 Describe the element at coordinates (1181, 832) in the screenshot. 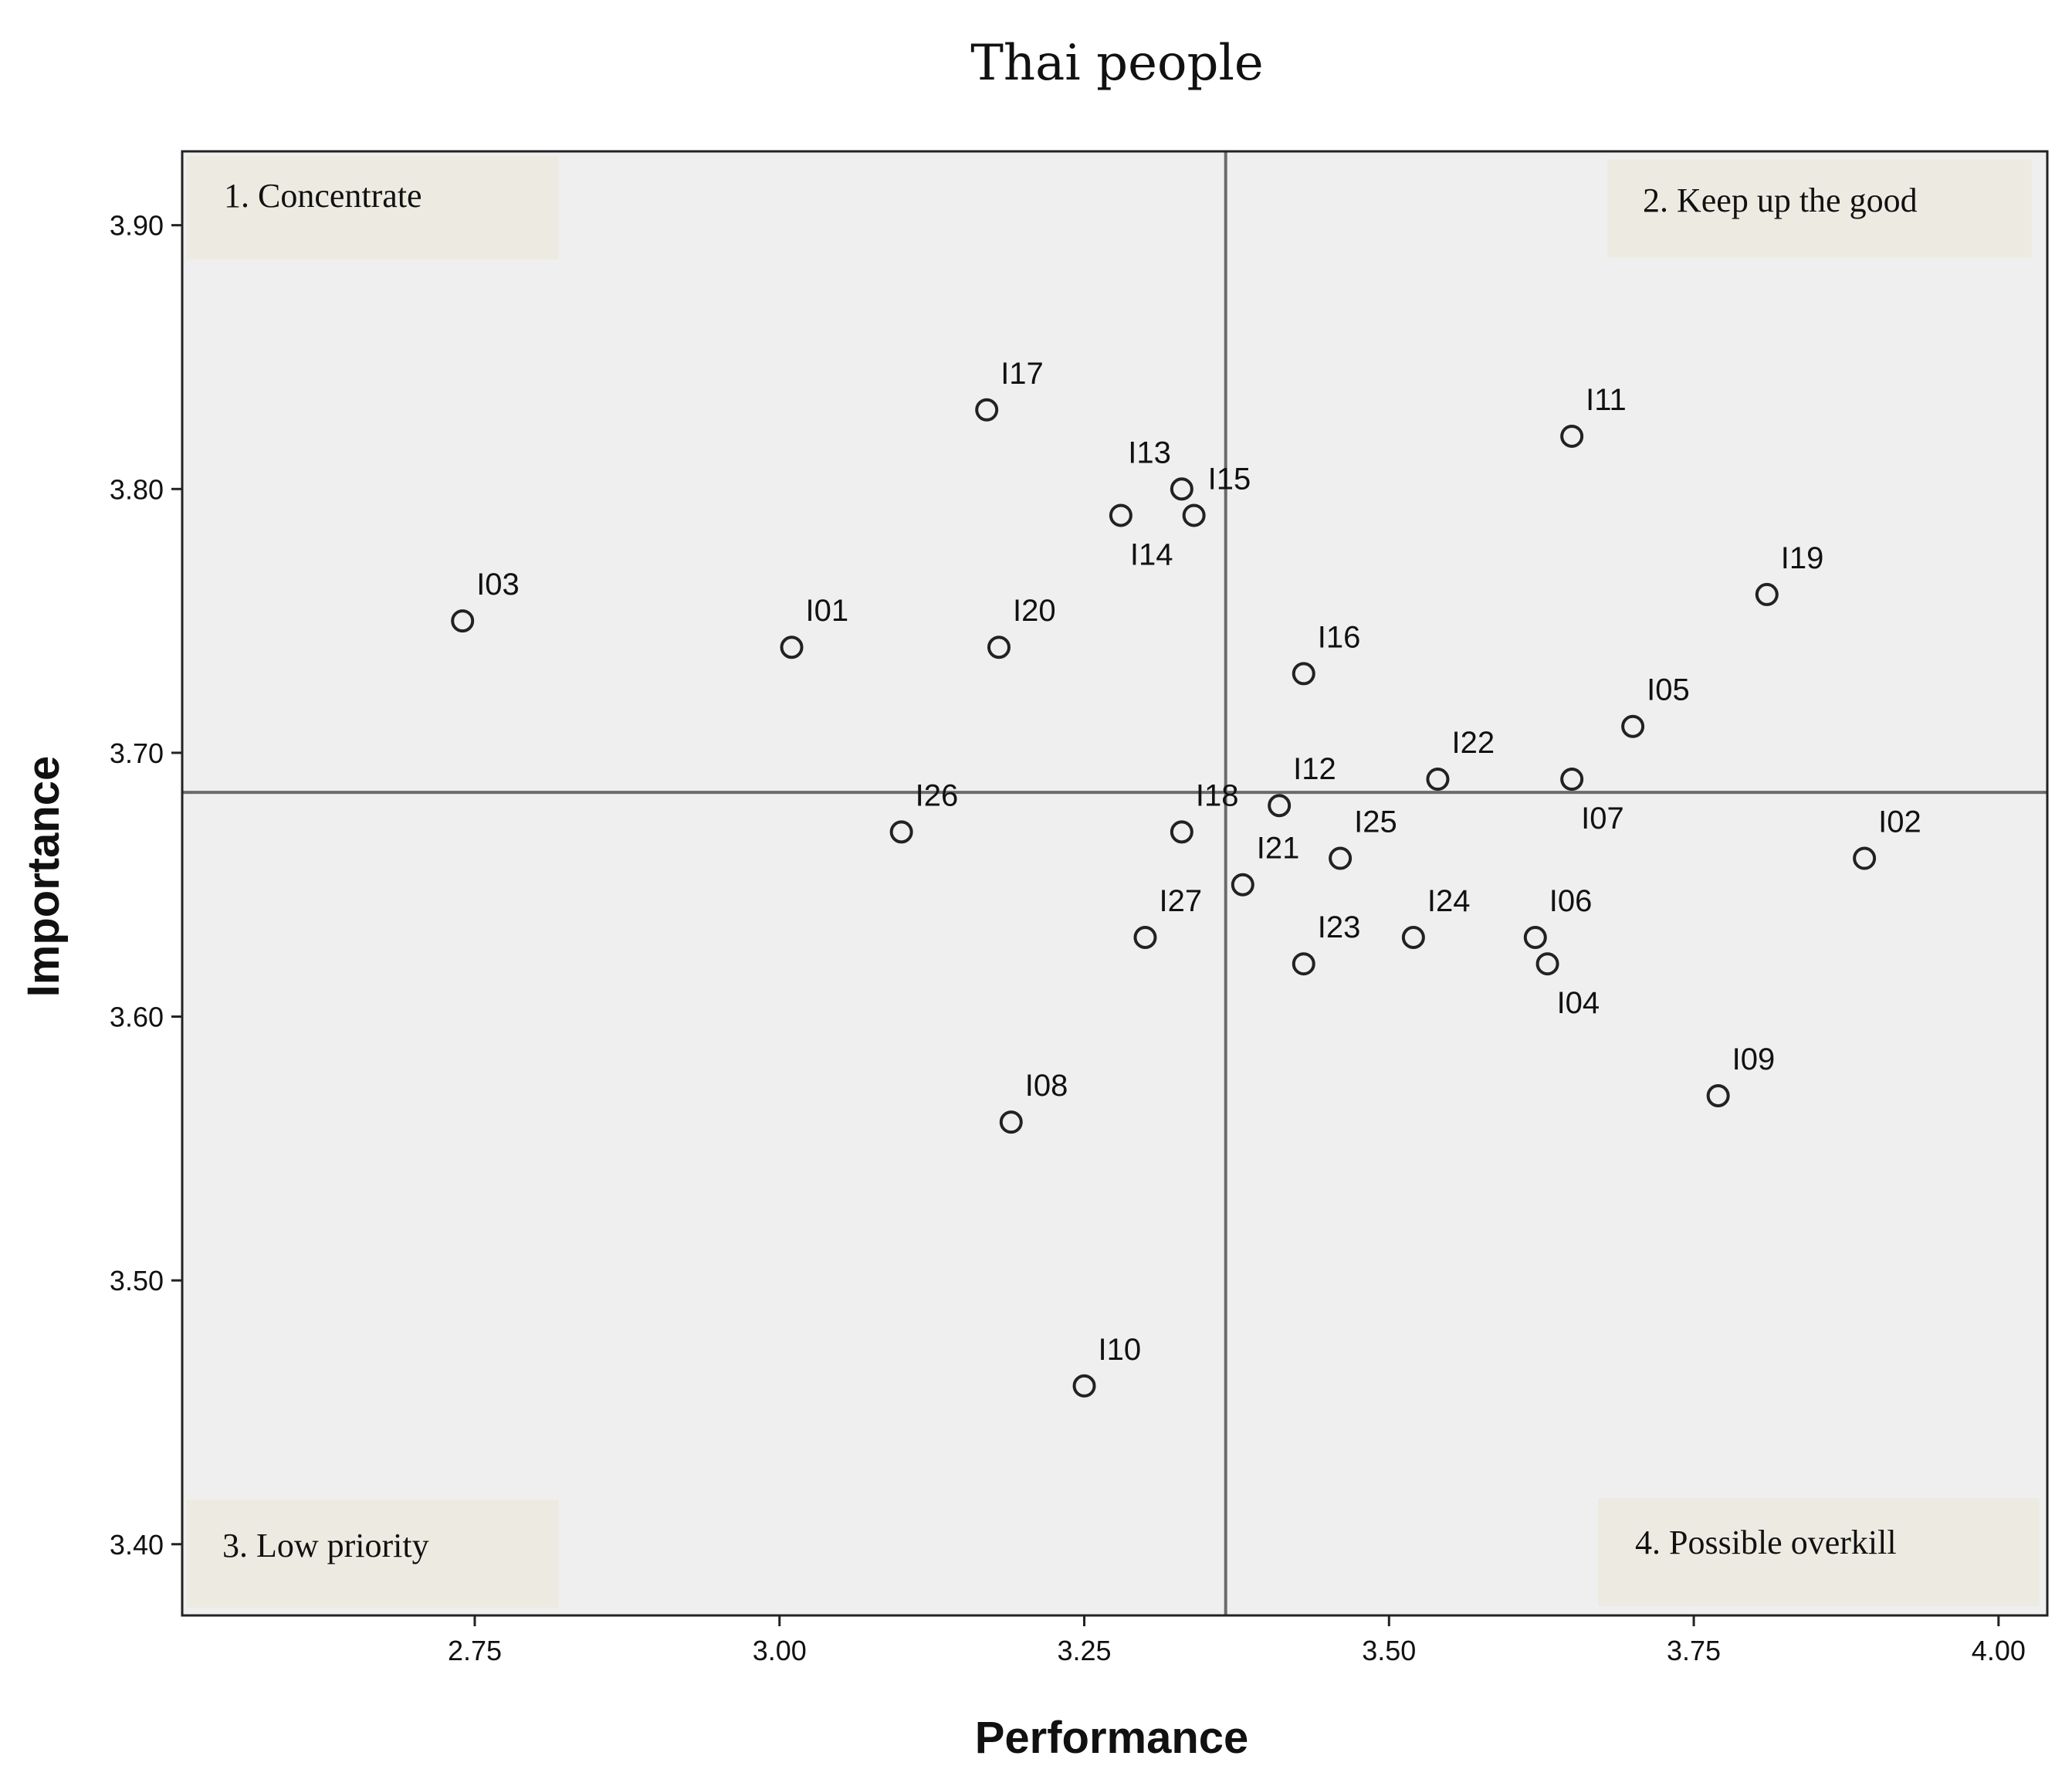

I see `data-point-I18` at that location.